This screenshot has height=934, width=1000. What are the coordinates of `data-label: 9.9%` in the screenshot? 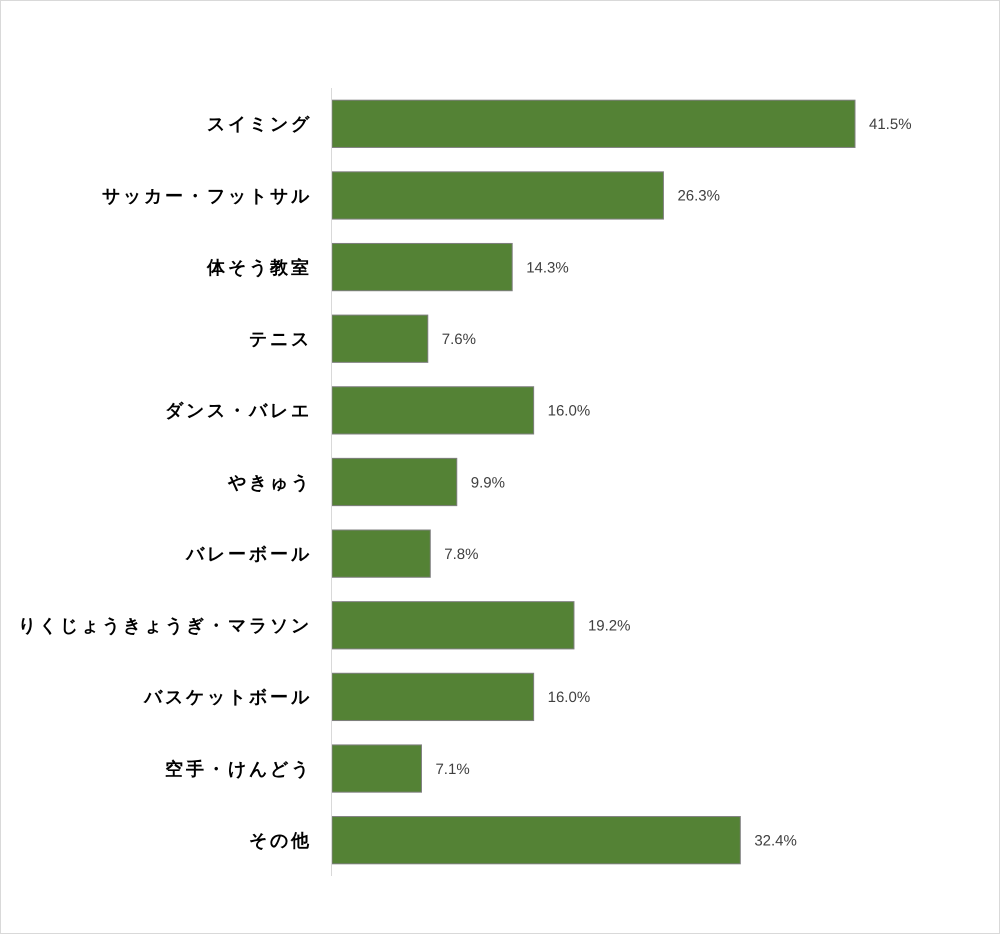 It's located at (487, 483).